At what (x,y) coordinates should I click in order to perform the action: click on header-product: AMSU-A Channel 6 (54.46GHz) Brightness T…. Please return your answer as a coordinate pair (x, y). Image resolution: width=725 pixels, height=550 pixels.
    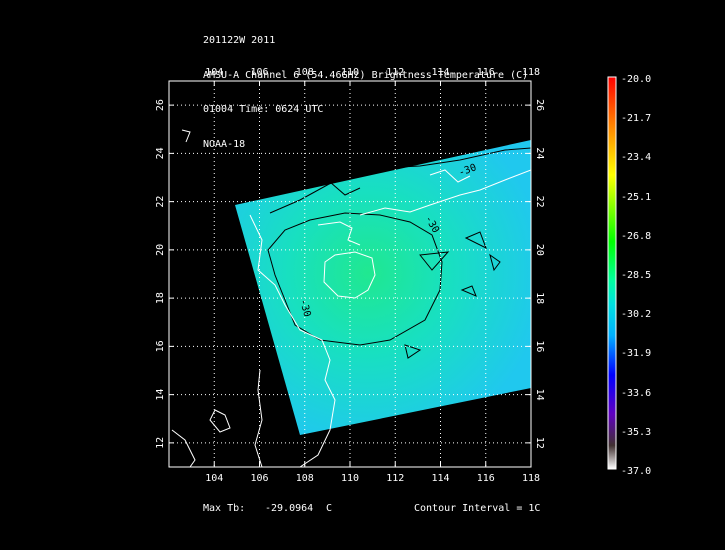
    Looking at the image, I should click on (366, 75).